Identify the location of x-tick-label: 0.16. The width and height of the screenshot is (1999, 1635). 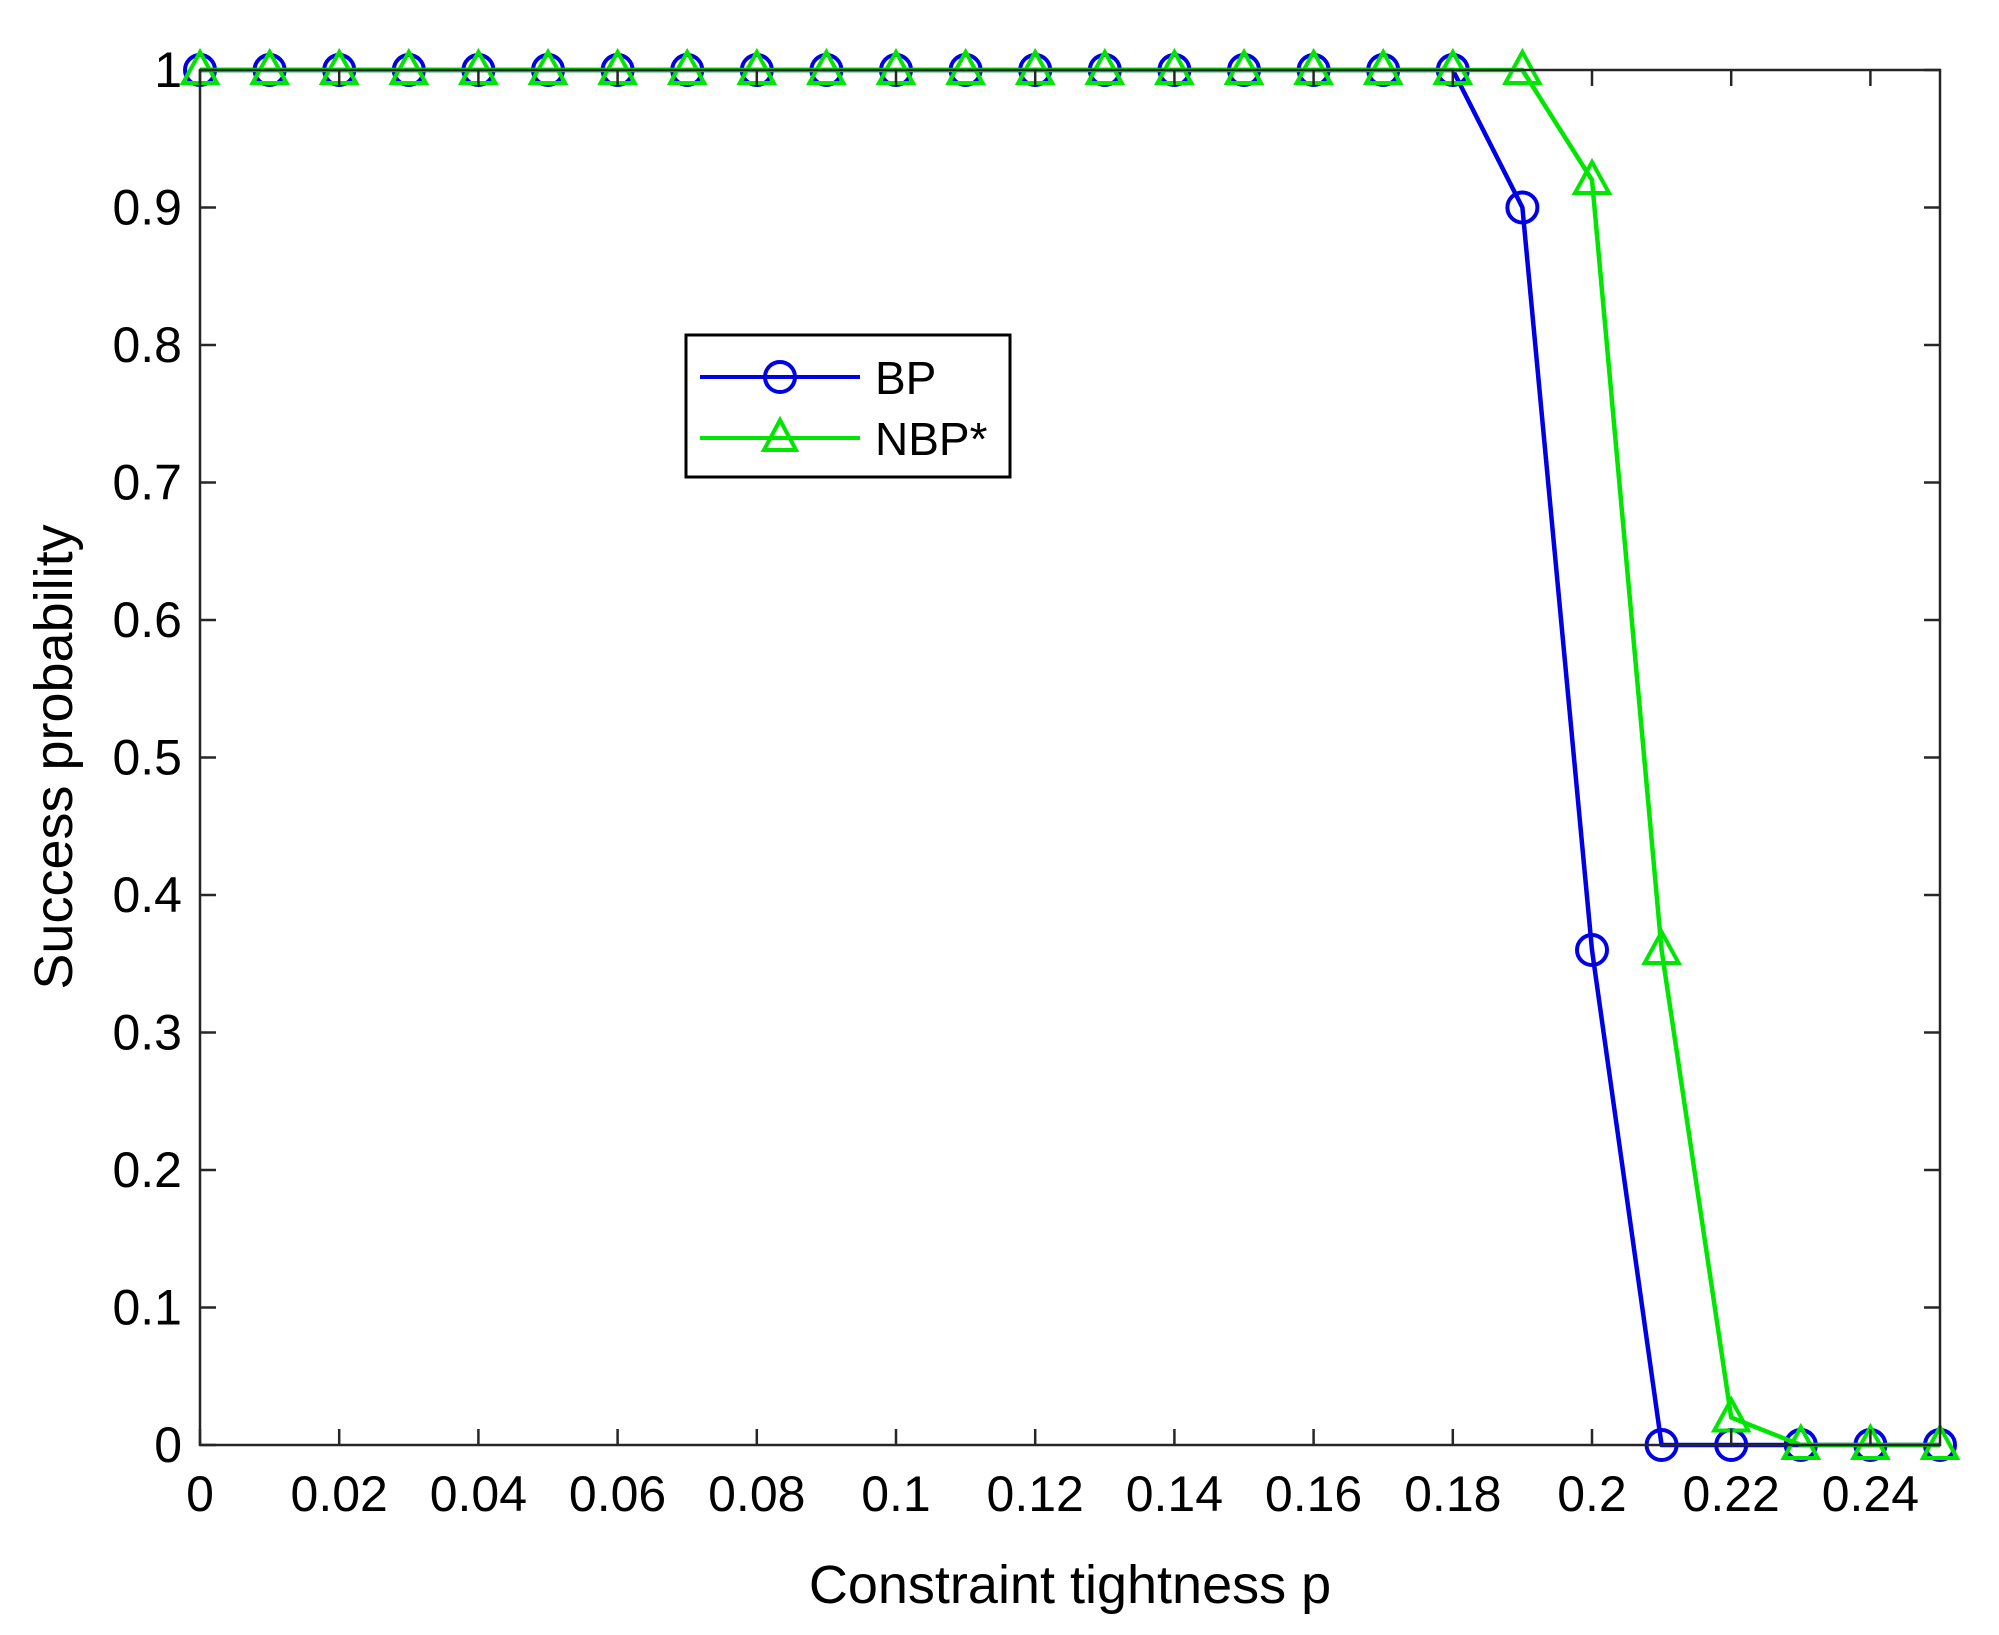
(1313, 1494).